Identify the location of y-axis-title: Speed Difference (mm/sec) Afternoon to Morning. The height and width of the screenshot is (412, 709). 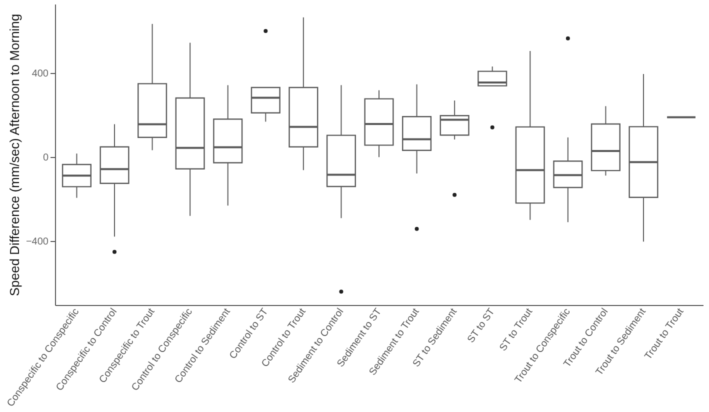
(14, 155).